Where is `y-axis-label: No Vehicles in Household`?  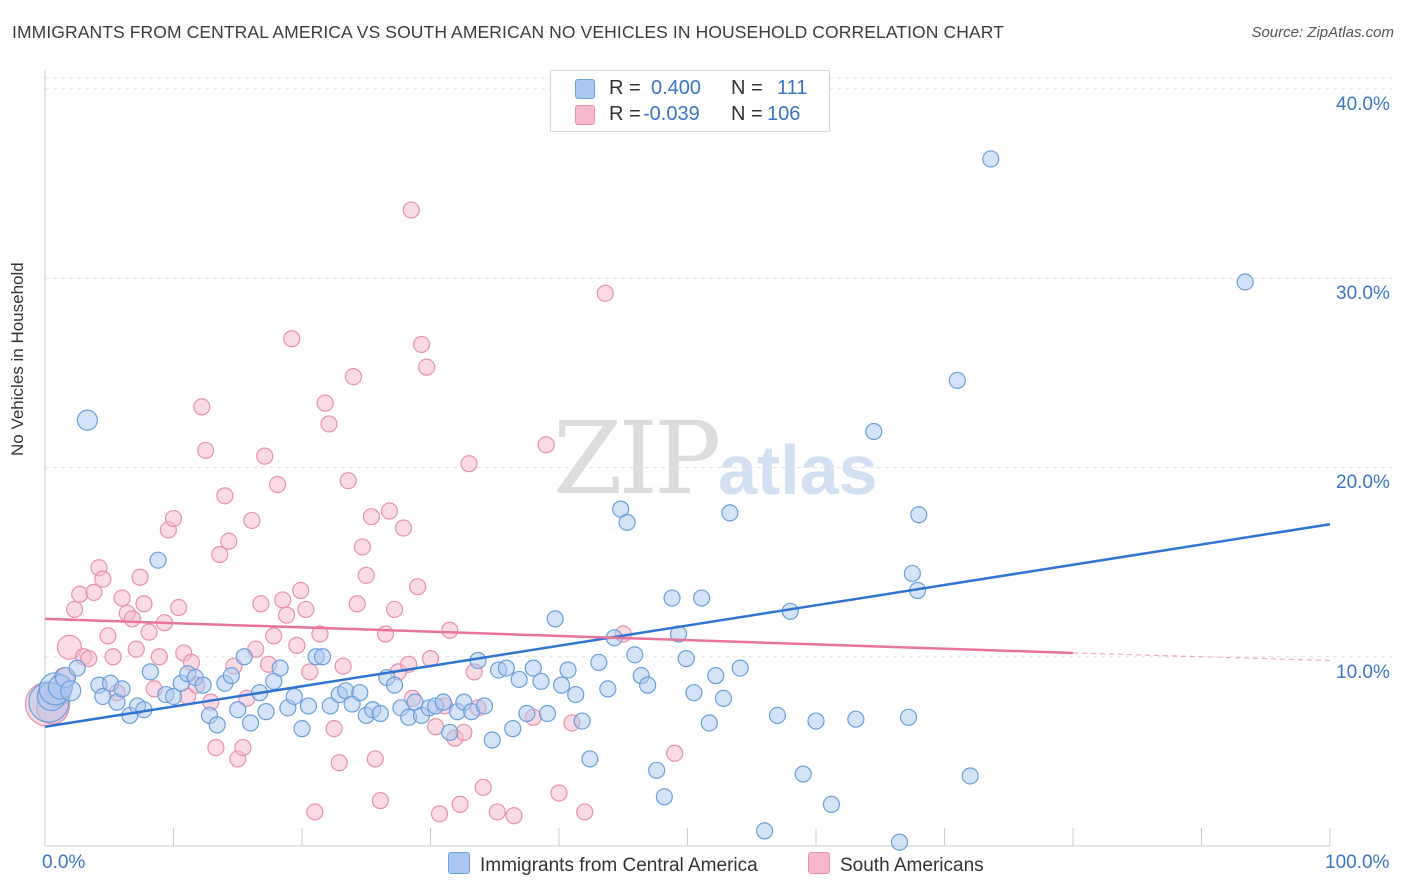
y-axis-label: No Vehicles in Household is located at coordinates (17, 359).